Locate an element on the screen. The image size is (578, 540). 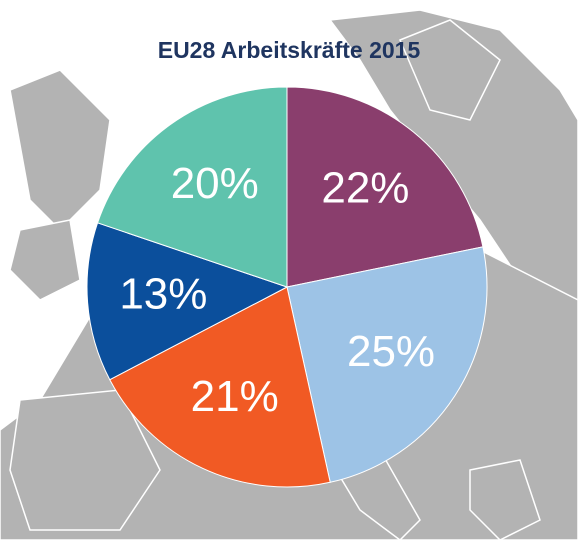
value-label: 21% is located at coordinates (235, 396).